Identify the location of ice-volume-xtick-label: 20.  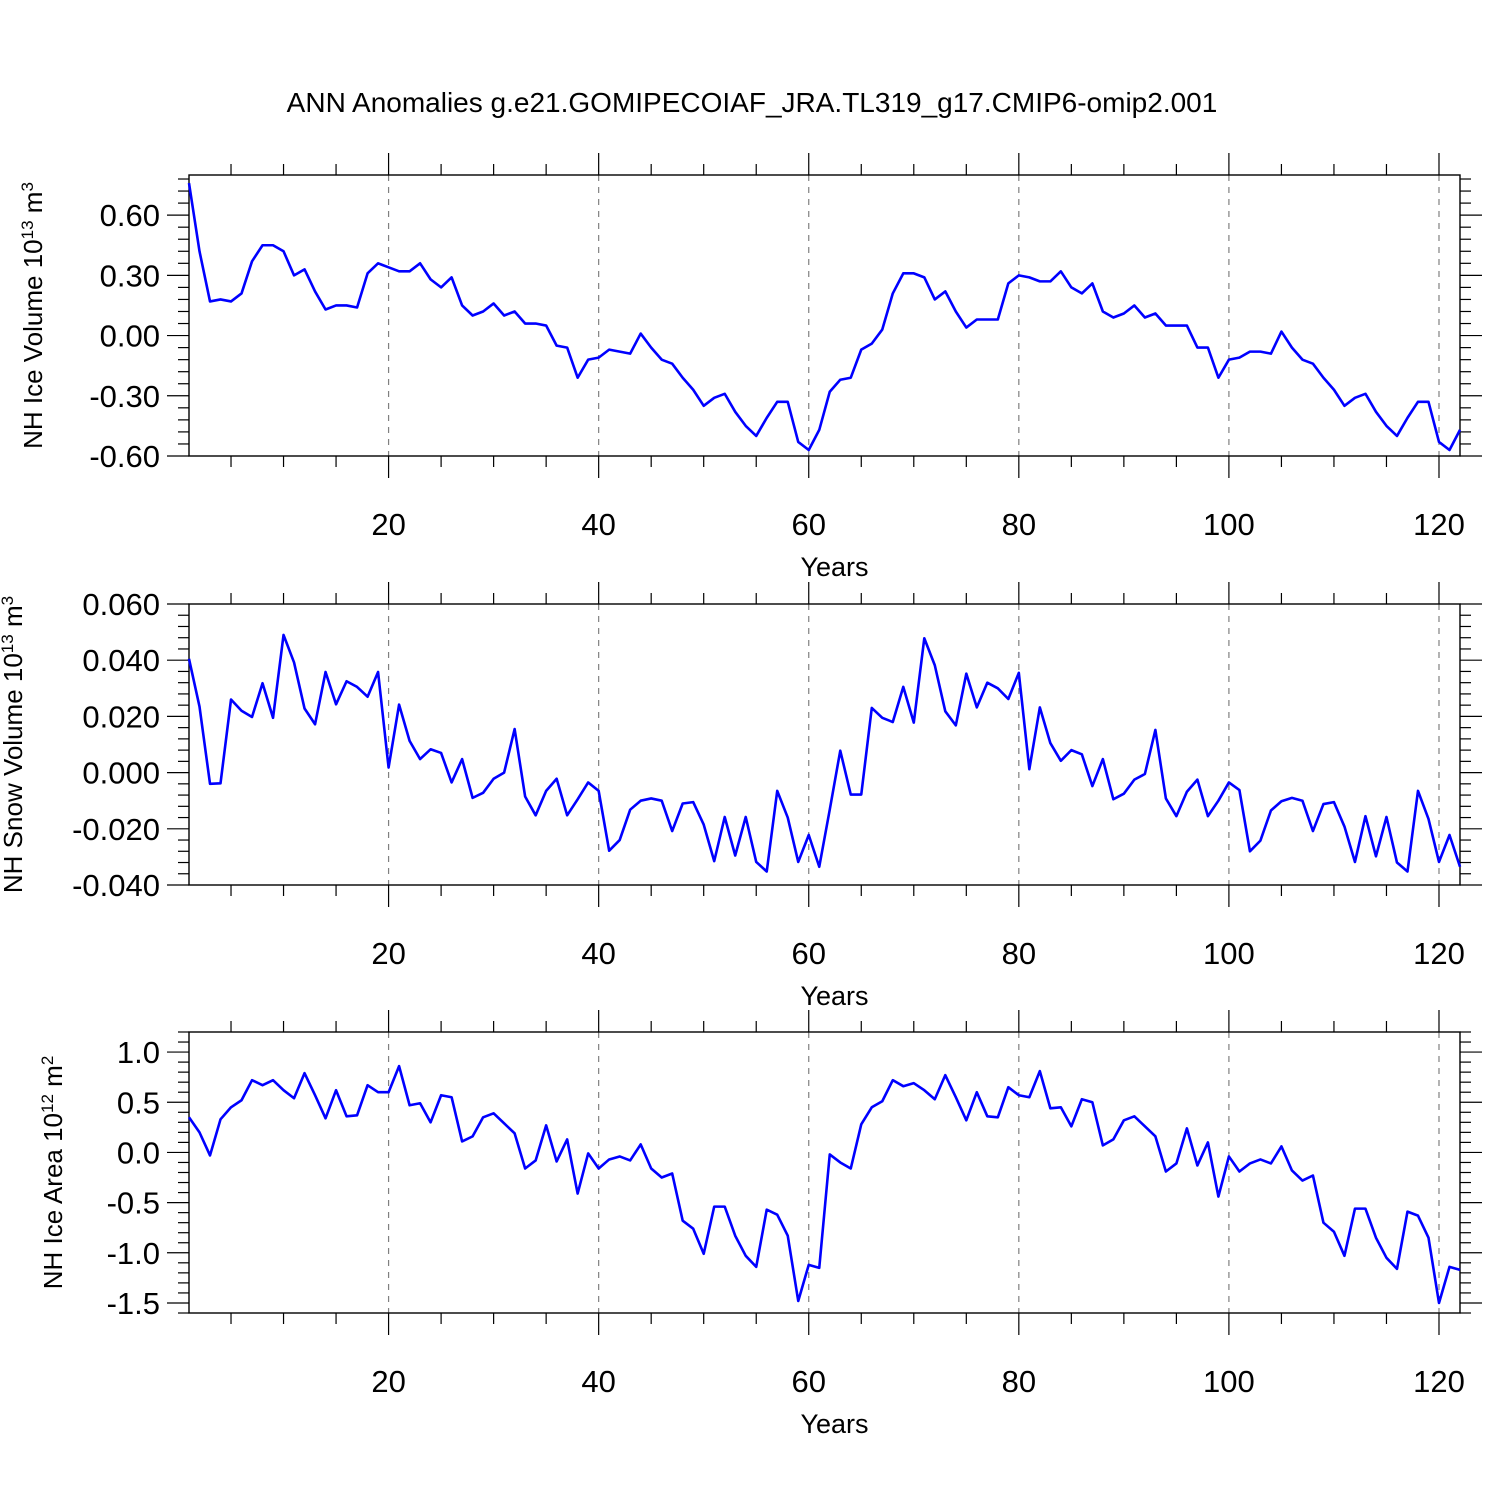
(388, 524).